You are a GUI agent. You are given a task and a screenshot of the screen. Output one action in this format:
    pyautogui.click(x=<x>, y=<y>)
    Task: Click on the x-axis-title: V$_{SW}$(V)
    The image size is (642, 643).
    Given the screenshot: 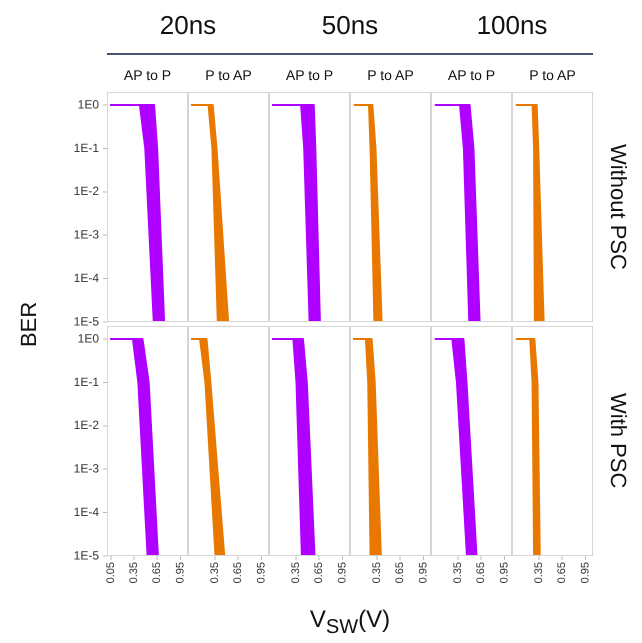 What is the action you would take?
    pyautogui.click(x=350, y=622)
    